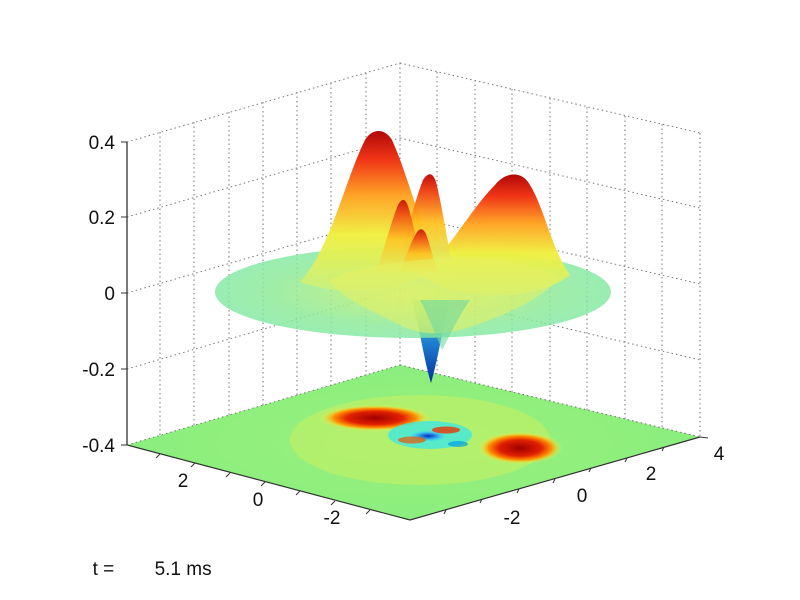 This screenshot has height=600, width=800. Describe the element at coordinates (98, 446) in the screenshot. I see `z-tick-label: -0.4` at that location.